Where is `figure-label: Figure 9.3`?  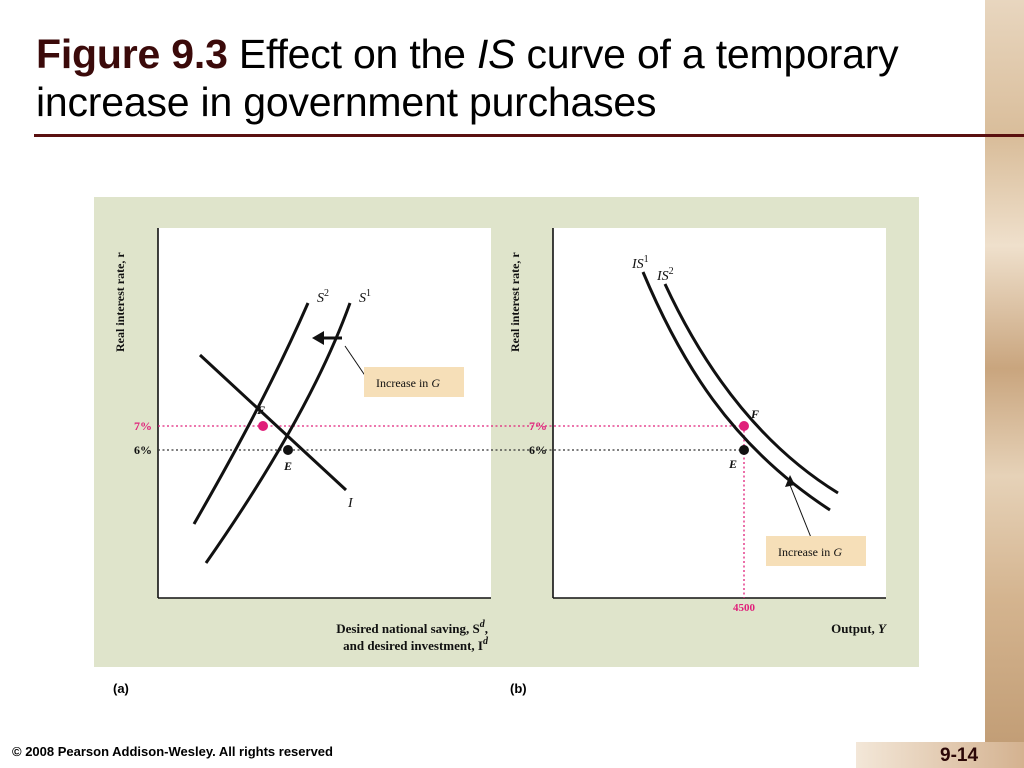 figure-label: Figure 9.3 is located at coordinates (132, 54).